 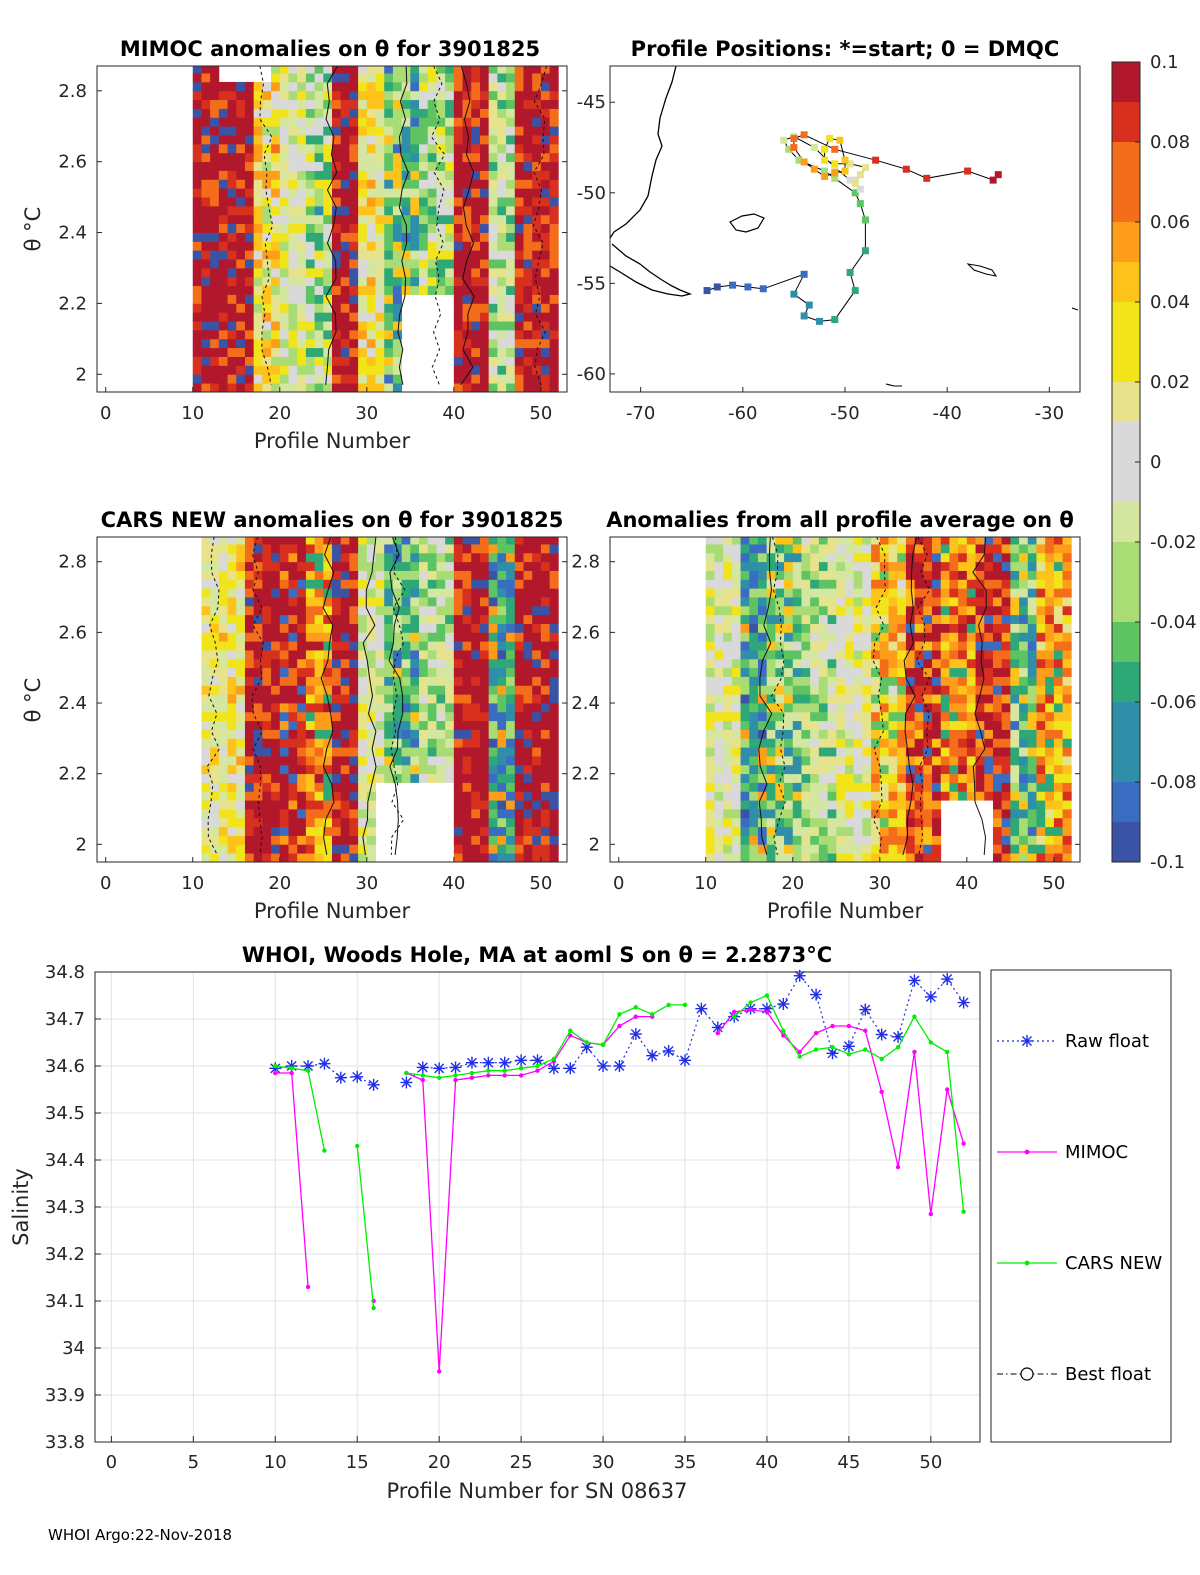 What do you see at coordinates (835, 164) in the screenshot?
I see `float-position` at bounding box center [835, 164].